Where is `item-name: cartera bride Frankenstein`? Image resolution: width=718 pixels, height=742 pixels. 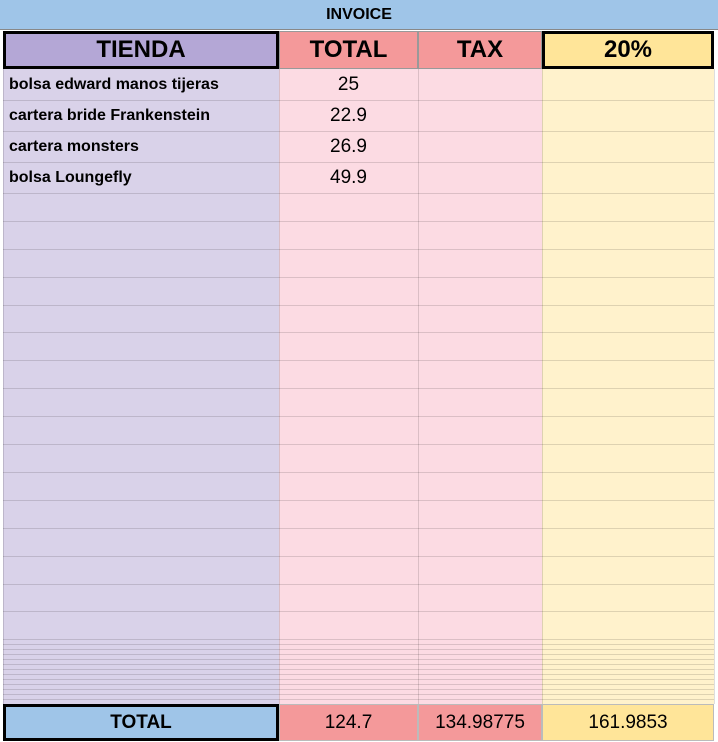 item-name: cartera bride Frankenstein is located at coordinates (109, 115).